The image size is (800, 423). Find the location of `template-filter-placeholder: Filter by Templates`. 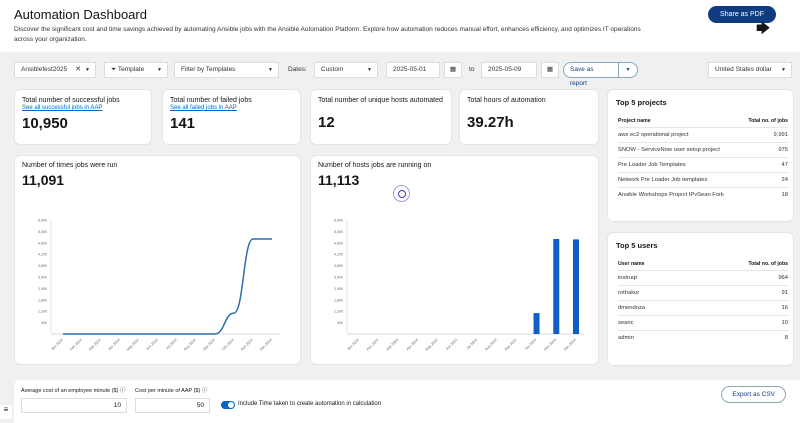

template-filter-placeholder: Filter by Templates is located at coordinates (208, 69).